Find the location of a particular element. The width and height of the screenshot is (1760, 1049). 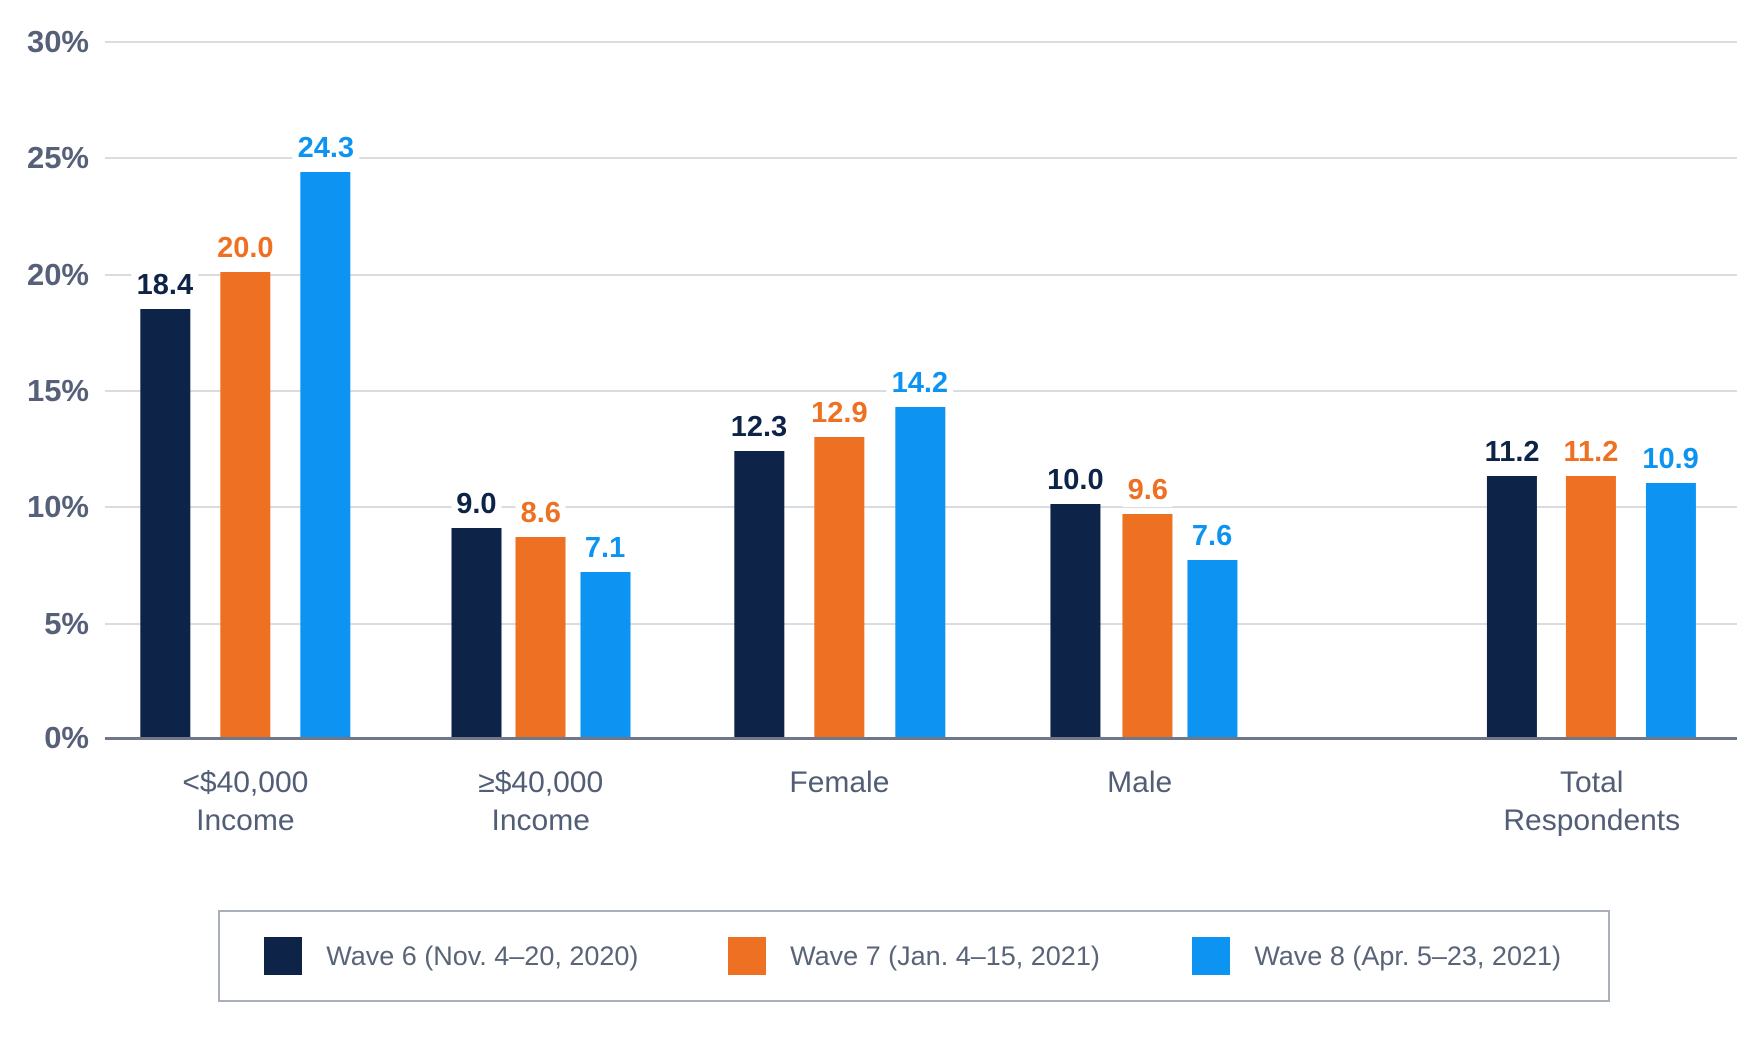

bar-column: 7.1 is located at coordinates (605, 634).